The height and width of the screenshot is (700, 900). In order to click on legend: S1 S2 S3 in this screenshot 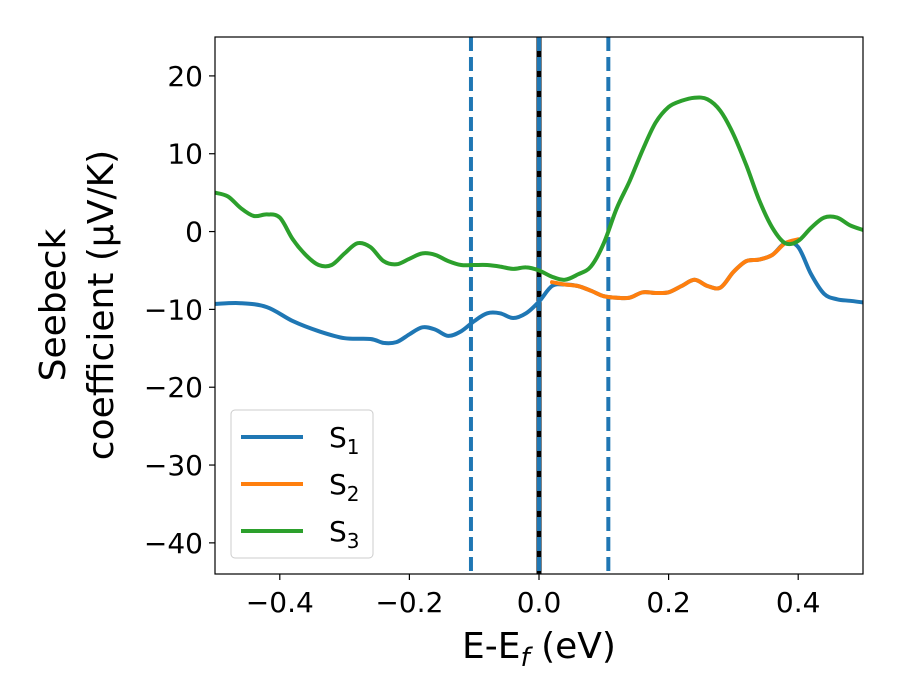, I will do `click(302, 484)`.